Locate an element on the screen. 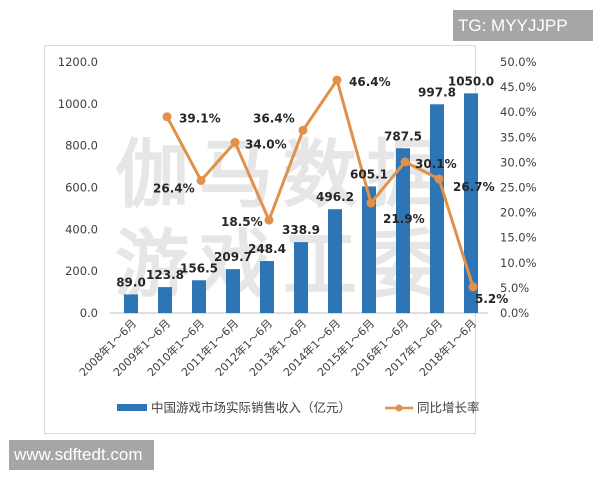 The height and width of the screenshot is (480, 600). x-tick-label: 2012年1～6月 is located at coordinates (243, 347).